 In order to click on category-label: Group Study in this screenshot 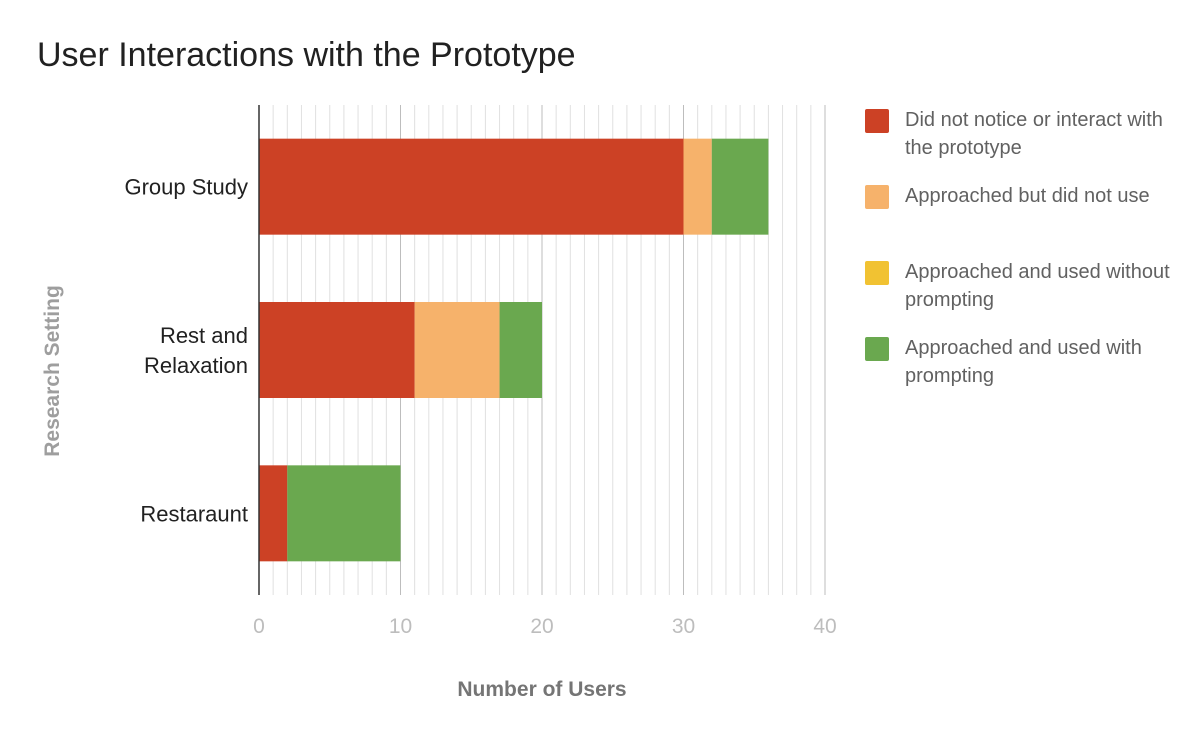, I will do `click(186, 187)`.